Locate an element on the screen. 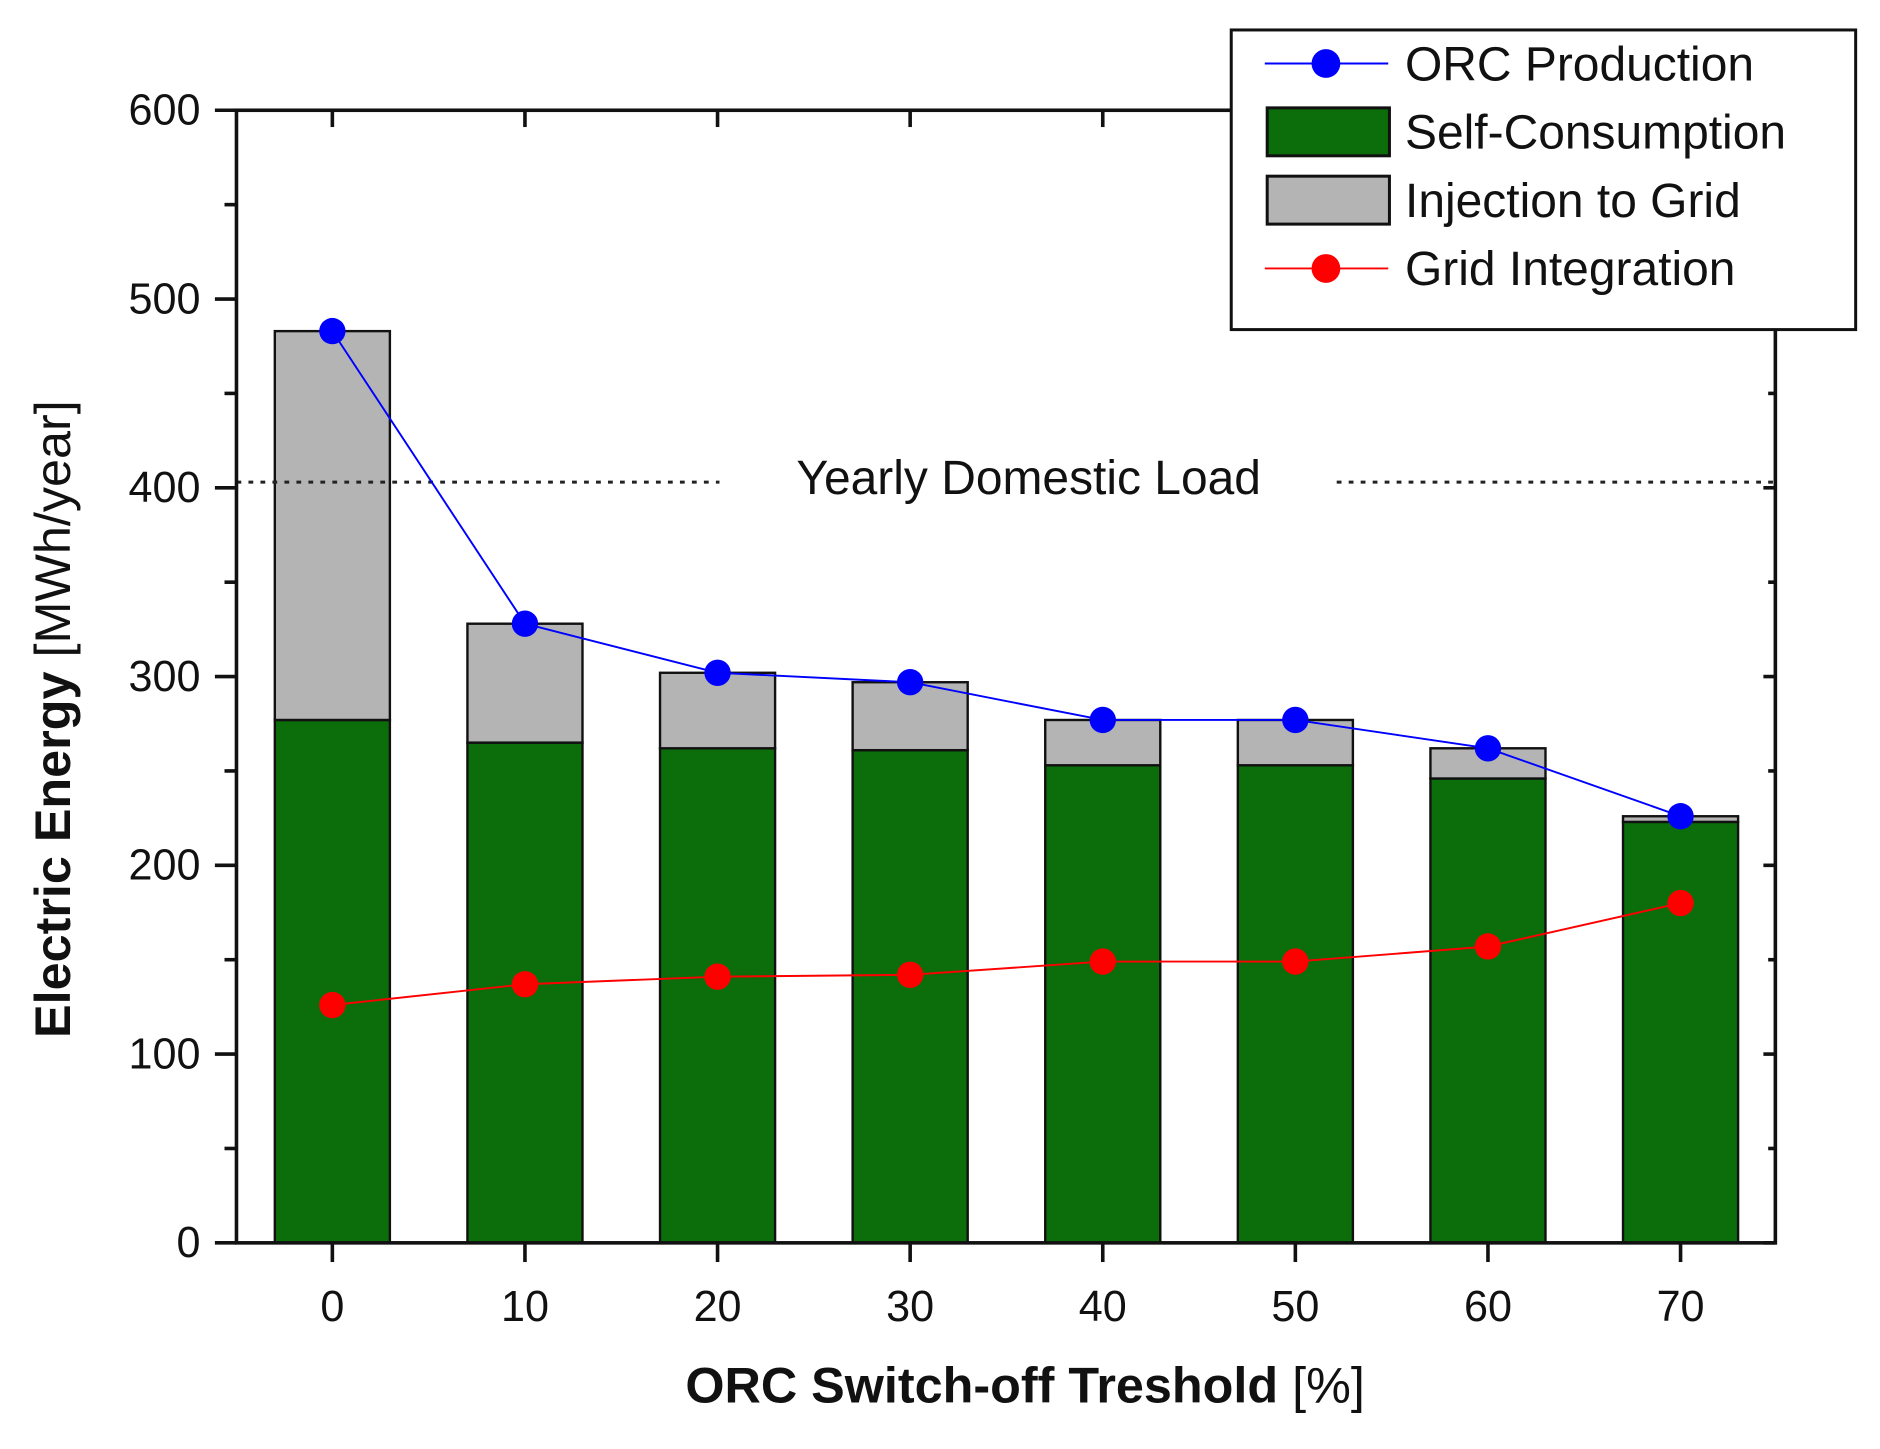 The image size is (1880, 1449). x-tick-label: 20 is located at coordinates (718, 1307).